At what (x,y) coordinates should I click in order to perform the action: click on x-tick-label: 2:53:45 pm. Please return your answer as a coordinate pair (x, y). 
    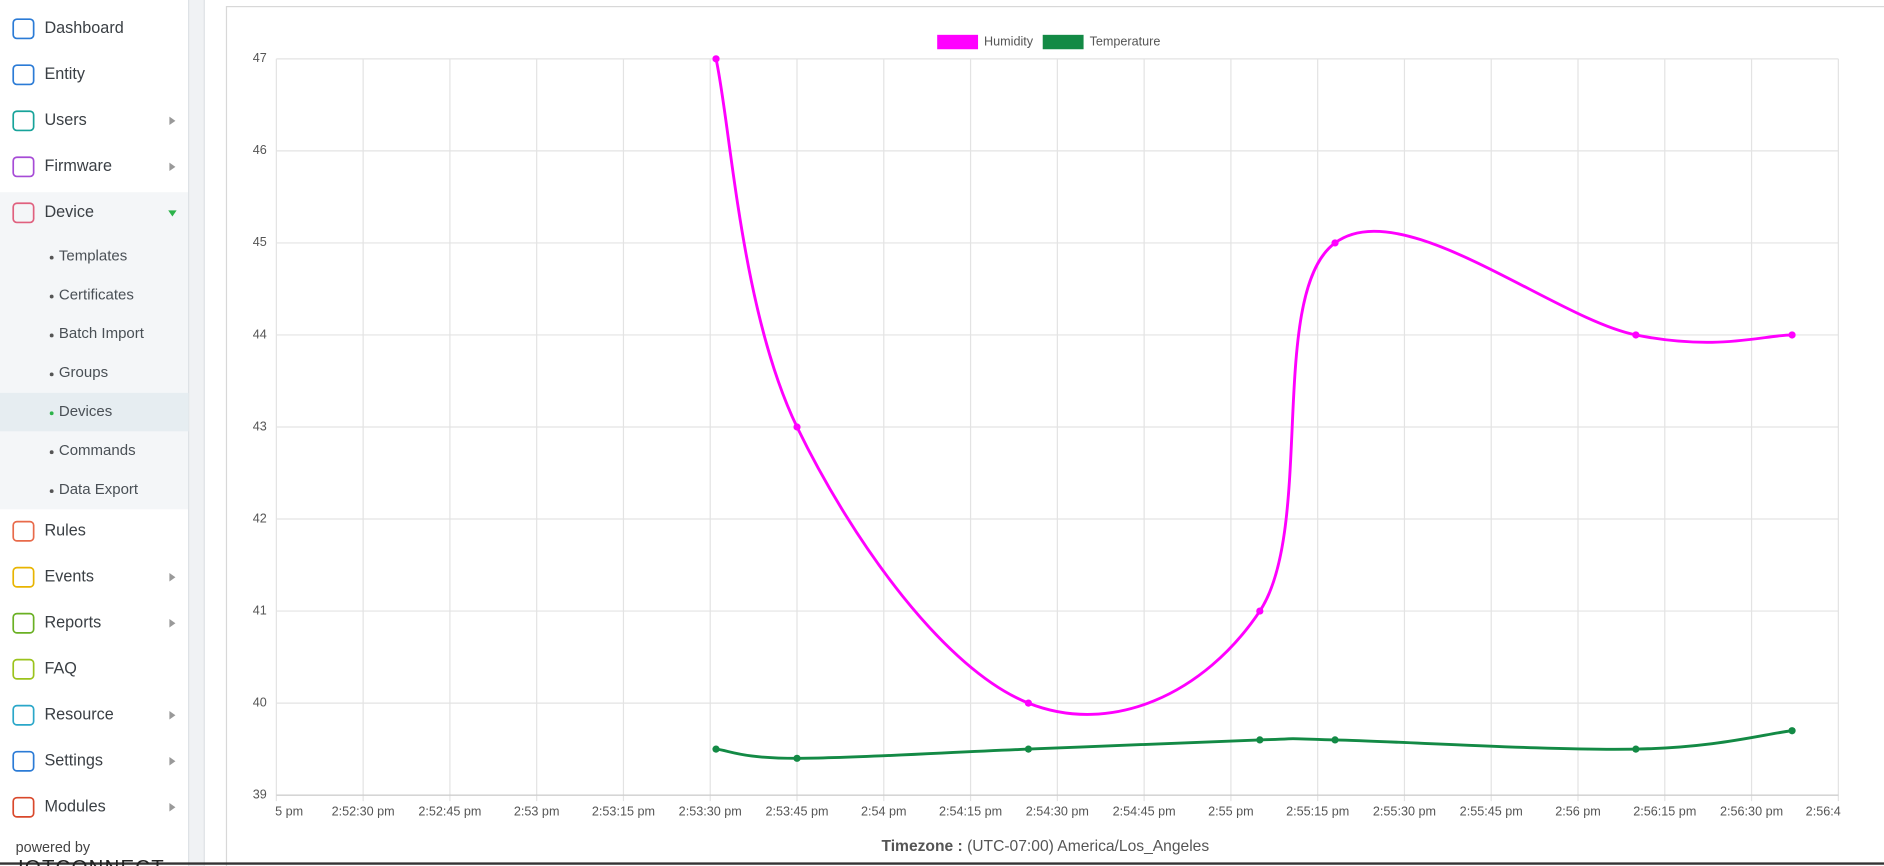
    Looking at the image, I should click on (796, 811).